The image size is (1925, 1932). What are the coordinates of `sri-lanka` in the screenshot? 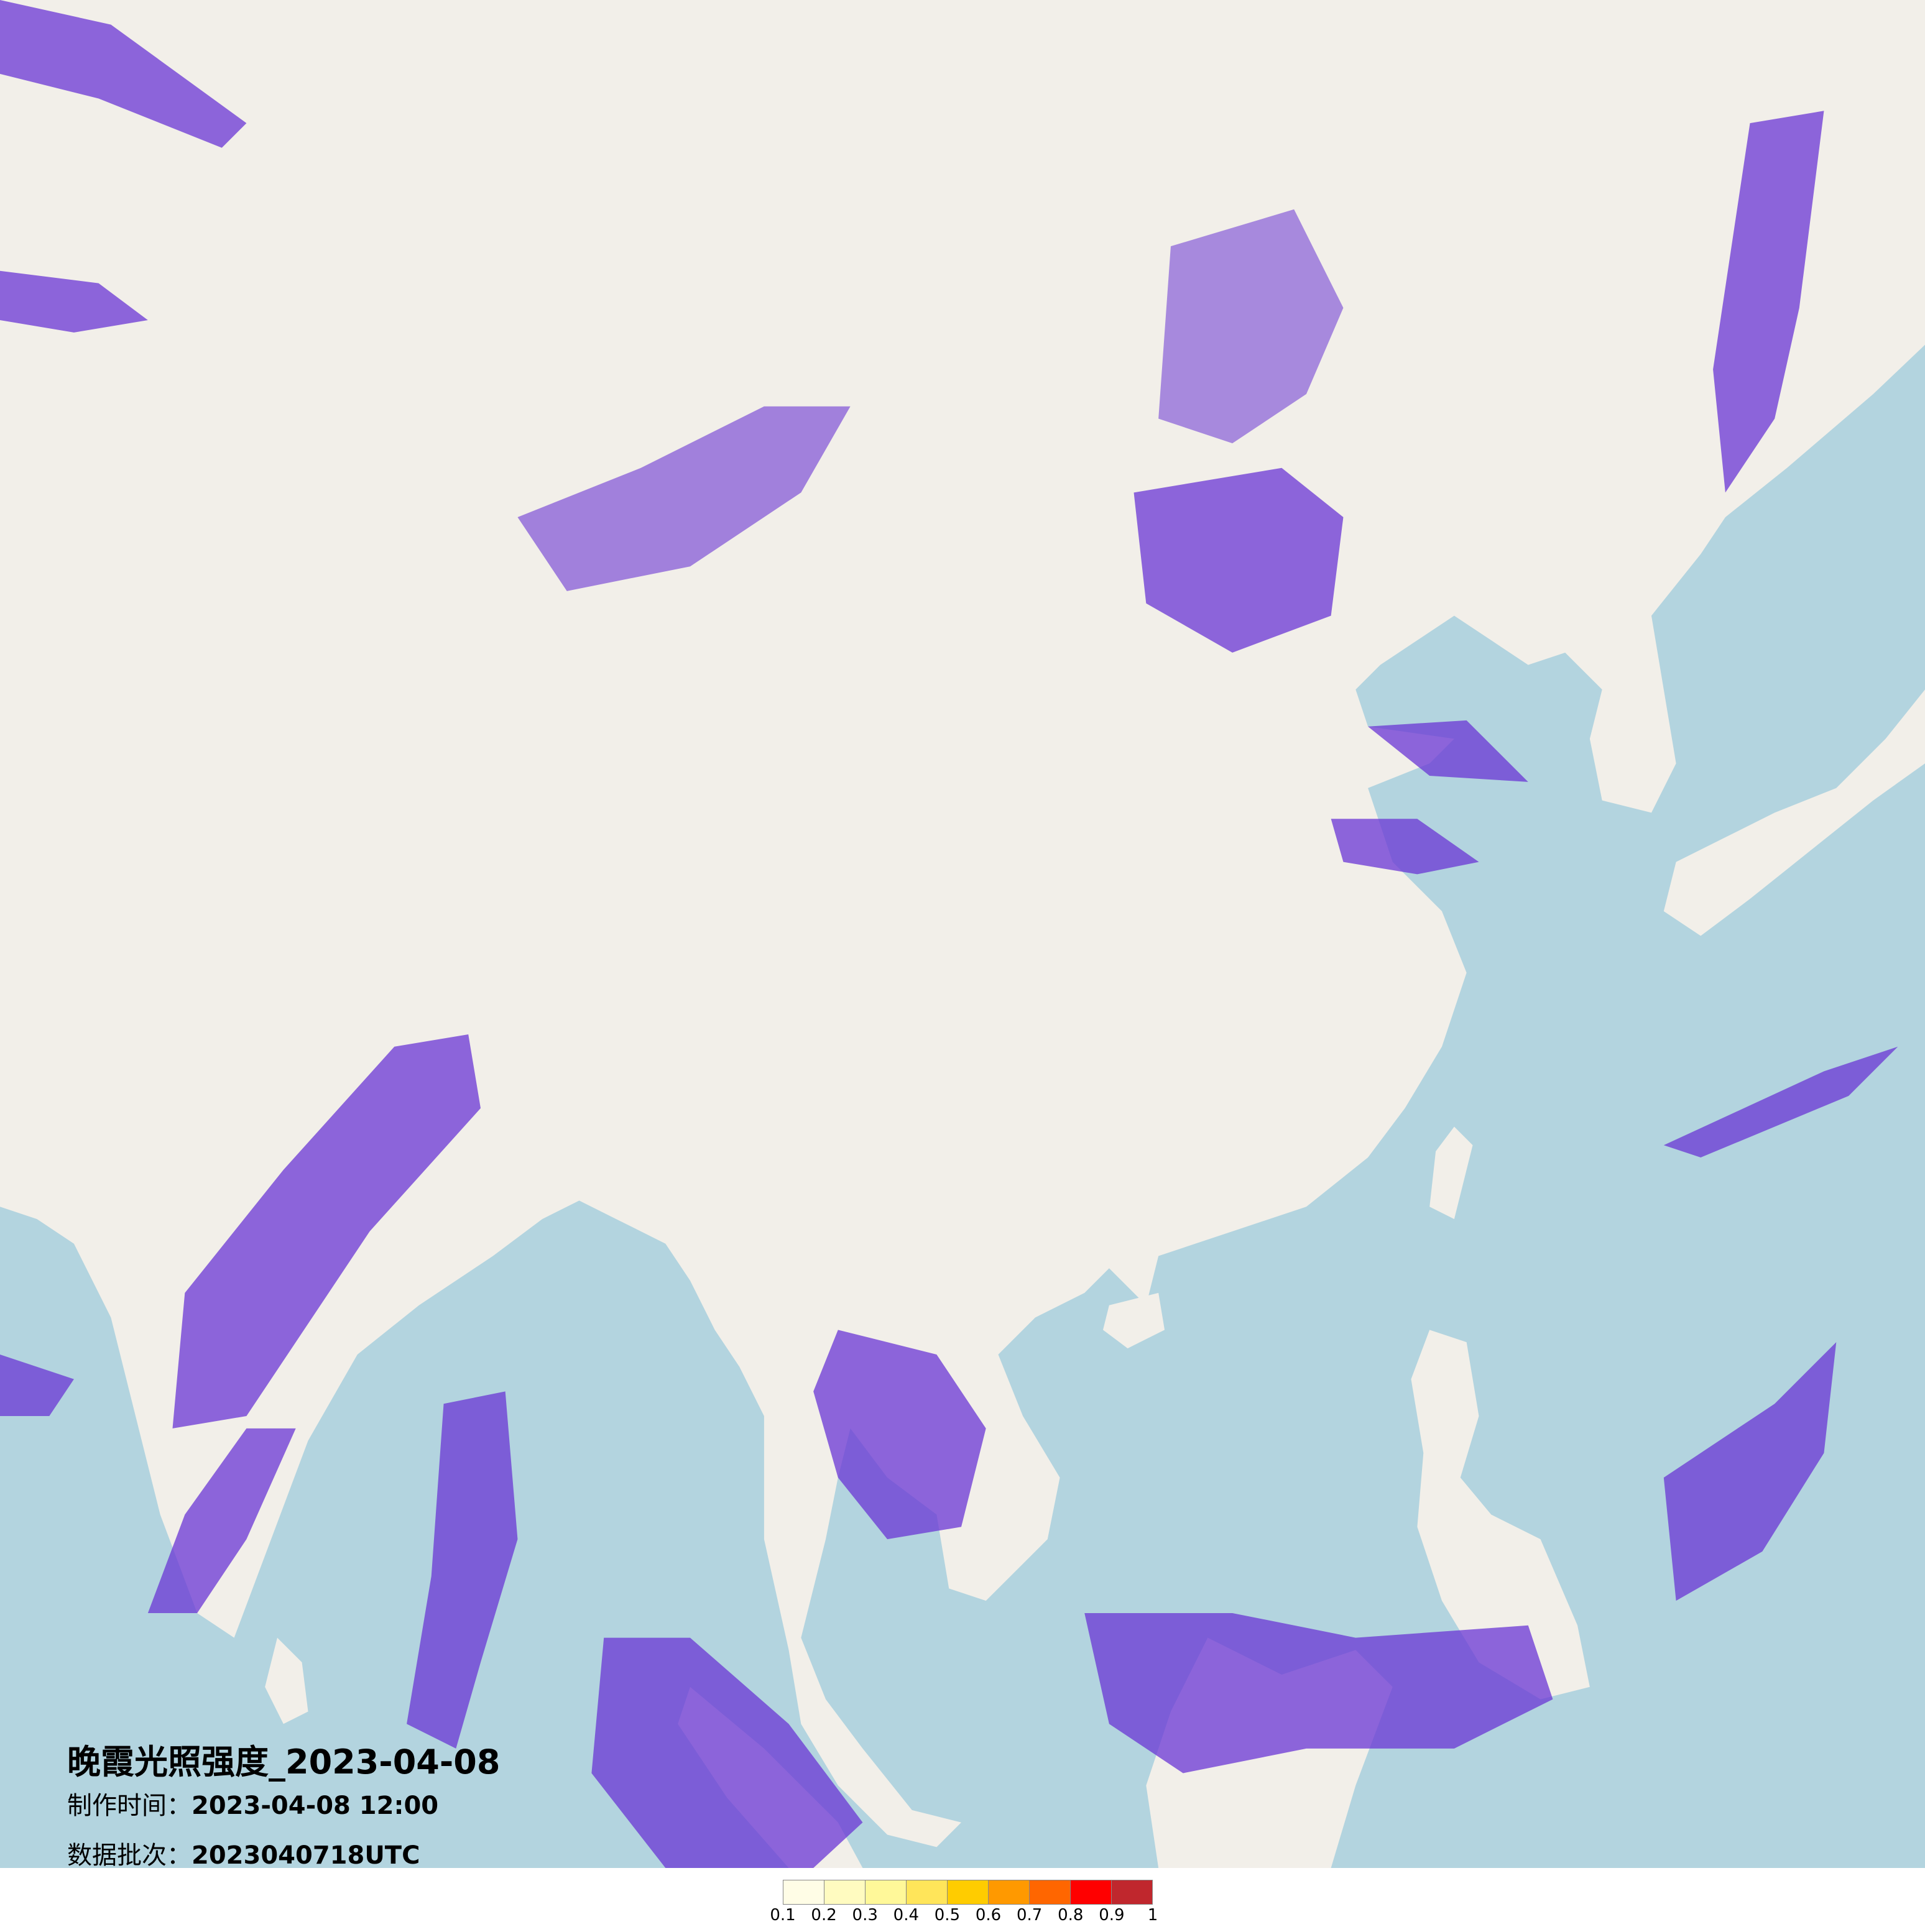 It's located at (286, 1680).